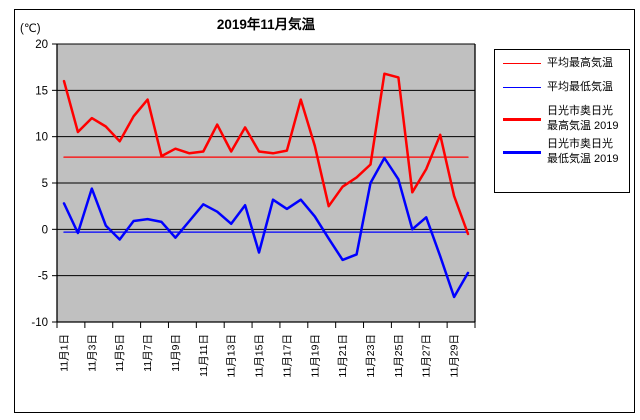  Describe the element at coordinates (30, 29) in the screenshot. I see `y-axis-unit-label: (℃)` at that location.